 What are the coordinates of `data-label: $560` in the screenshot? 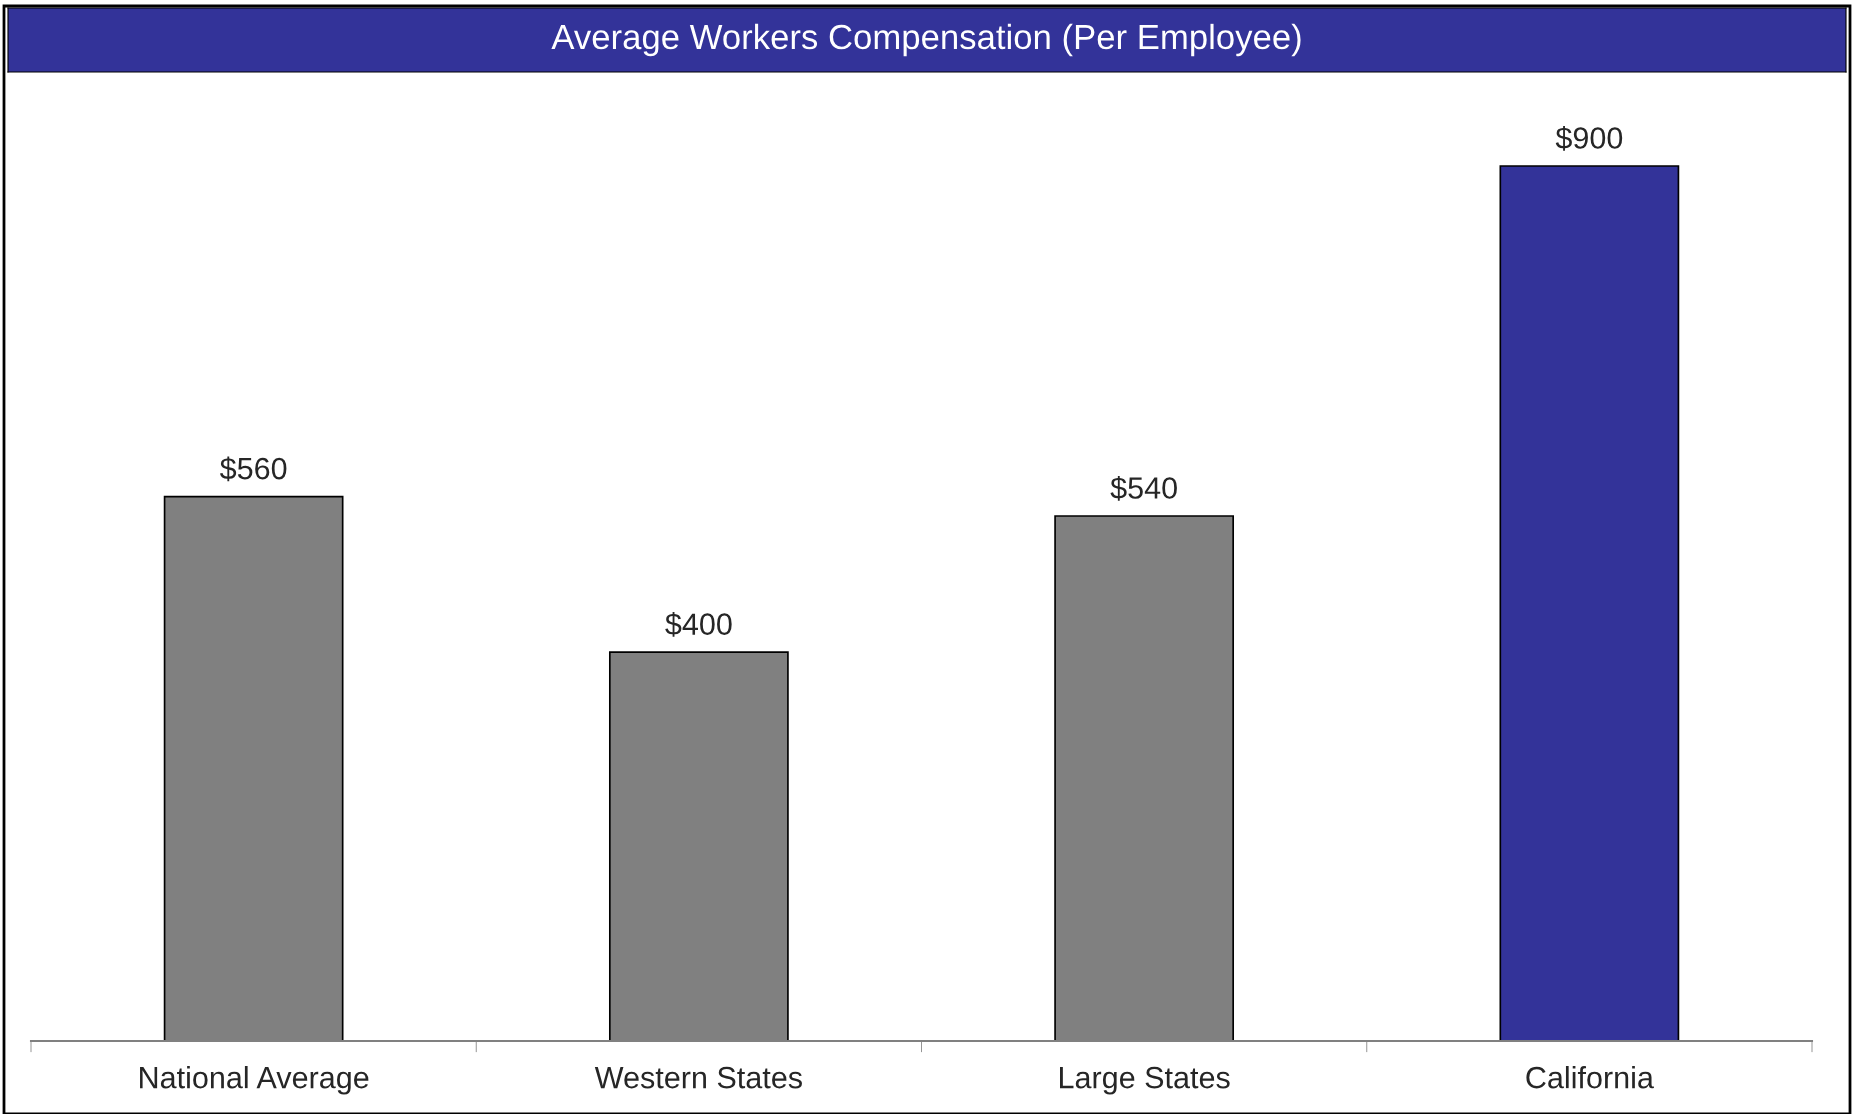 It's located at (253, 469).